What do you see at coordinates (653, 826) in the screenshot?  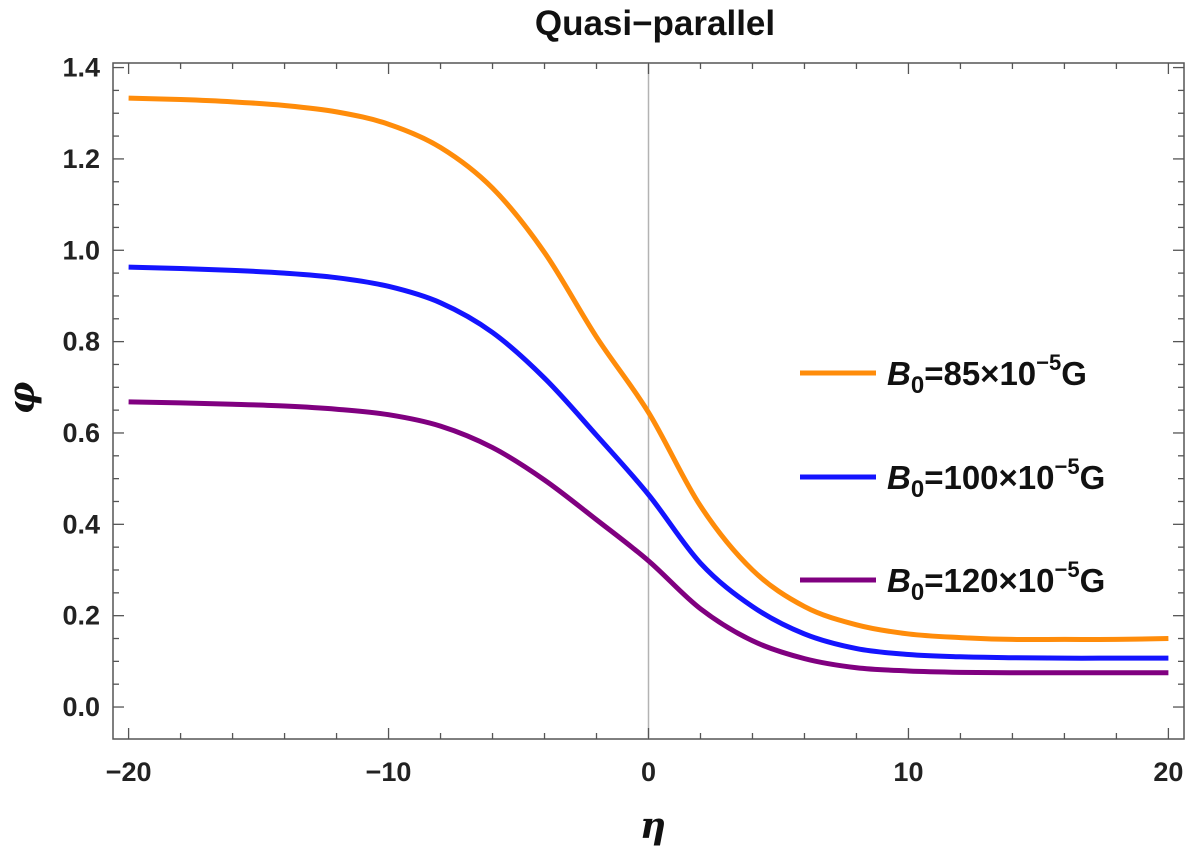 I see `x-axis-label: η` at bounding box center [653, 826].